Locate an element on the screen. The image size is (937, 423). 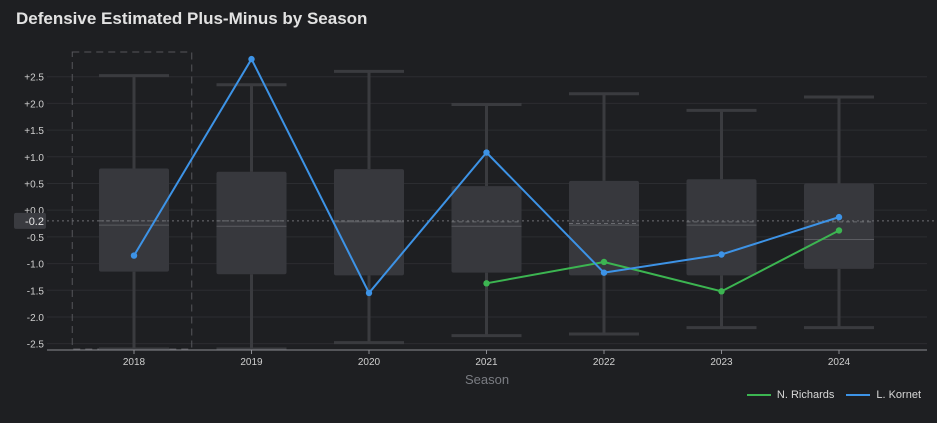
box-2023 is located at coordinates (721, 227).